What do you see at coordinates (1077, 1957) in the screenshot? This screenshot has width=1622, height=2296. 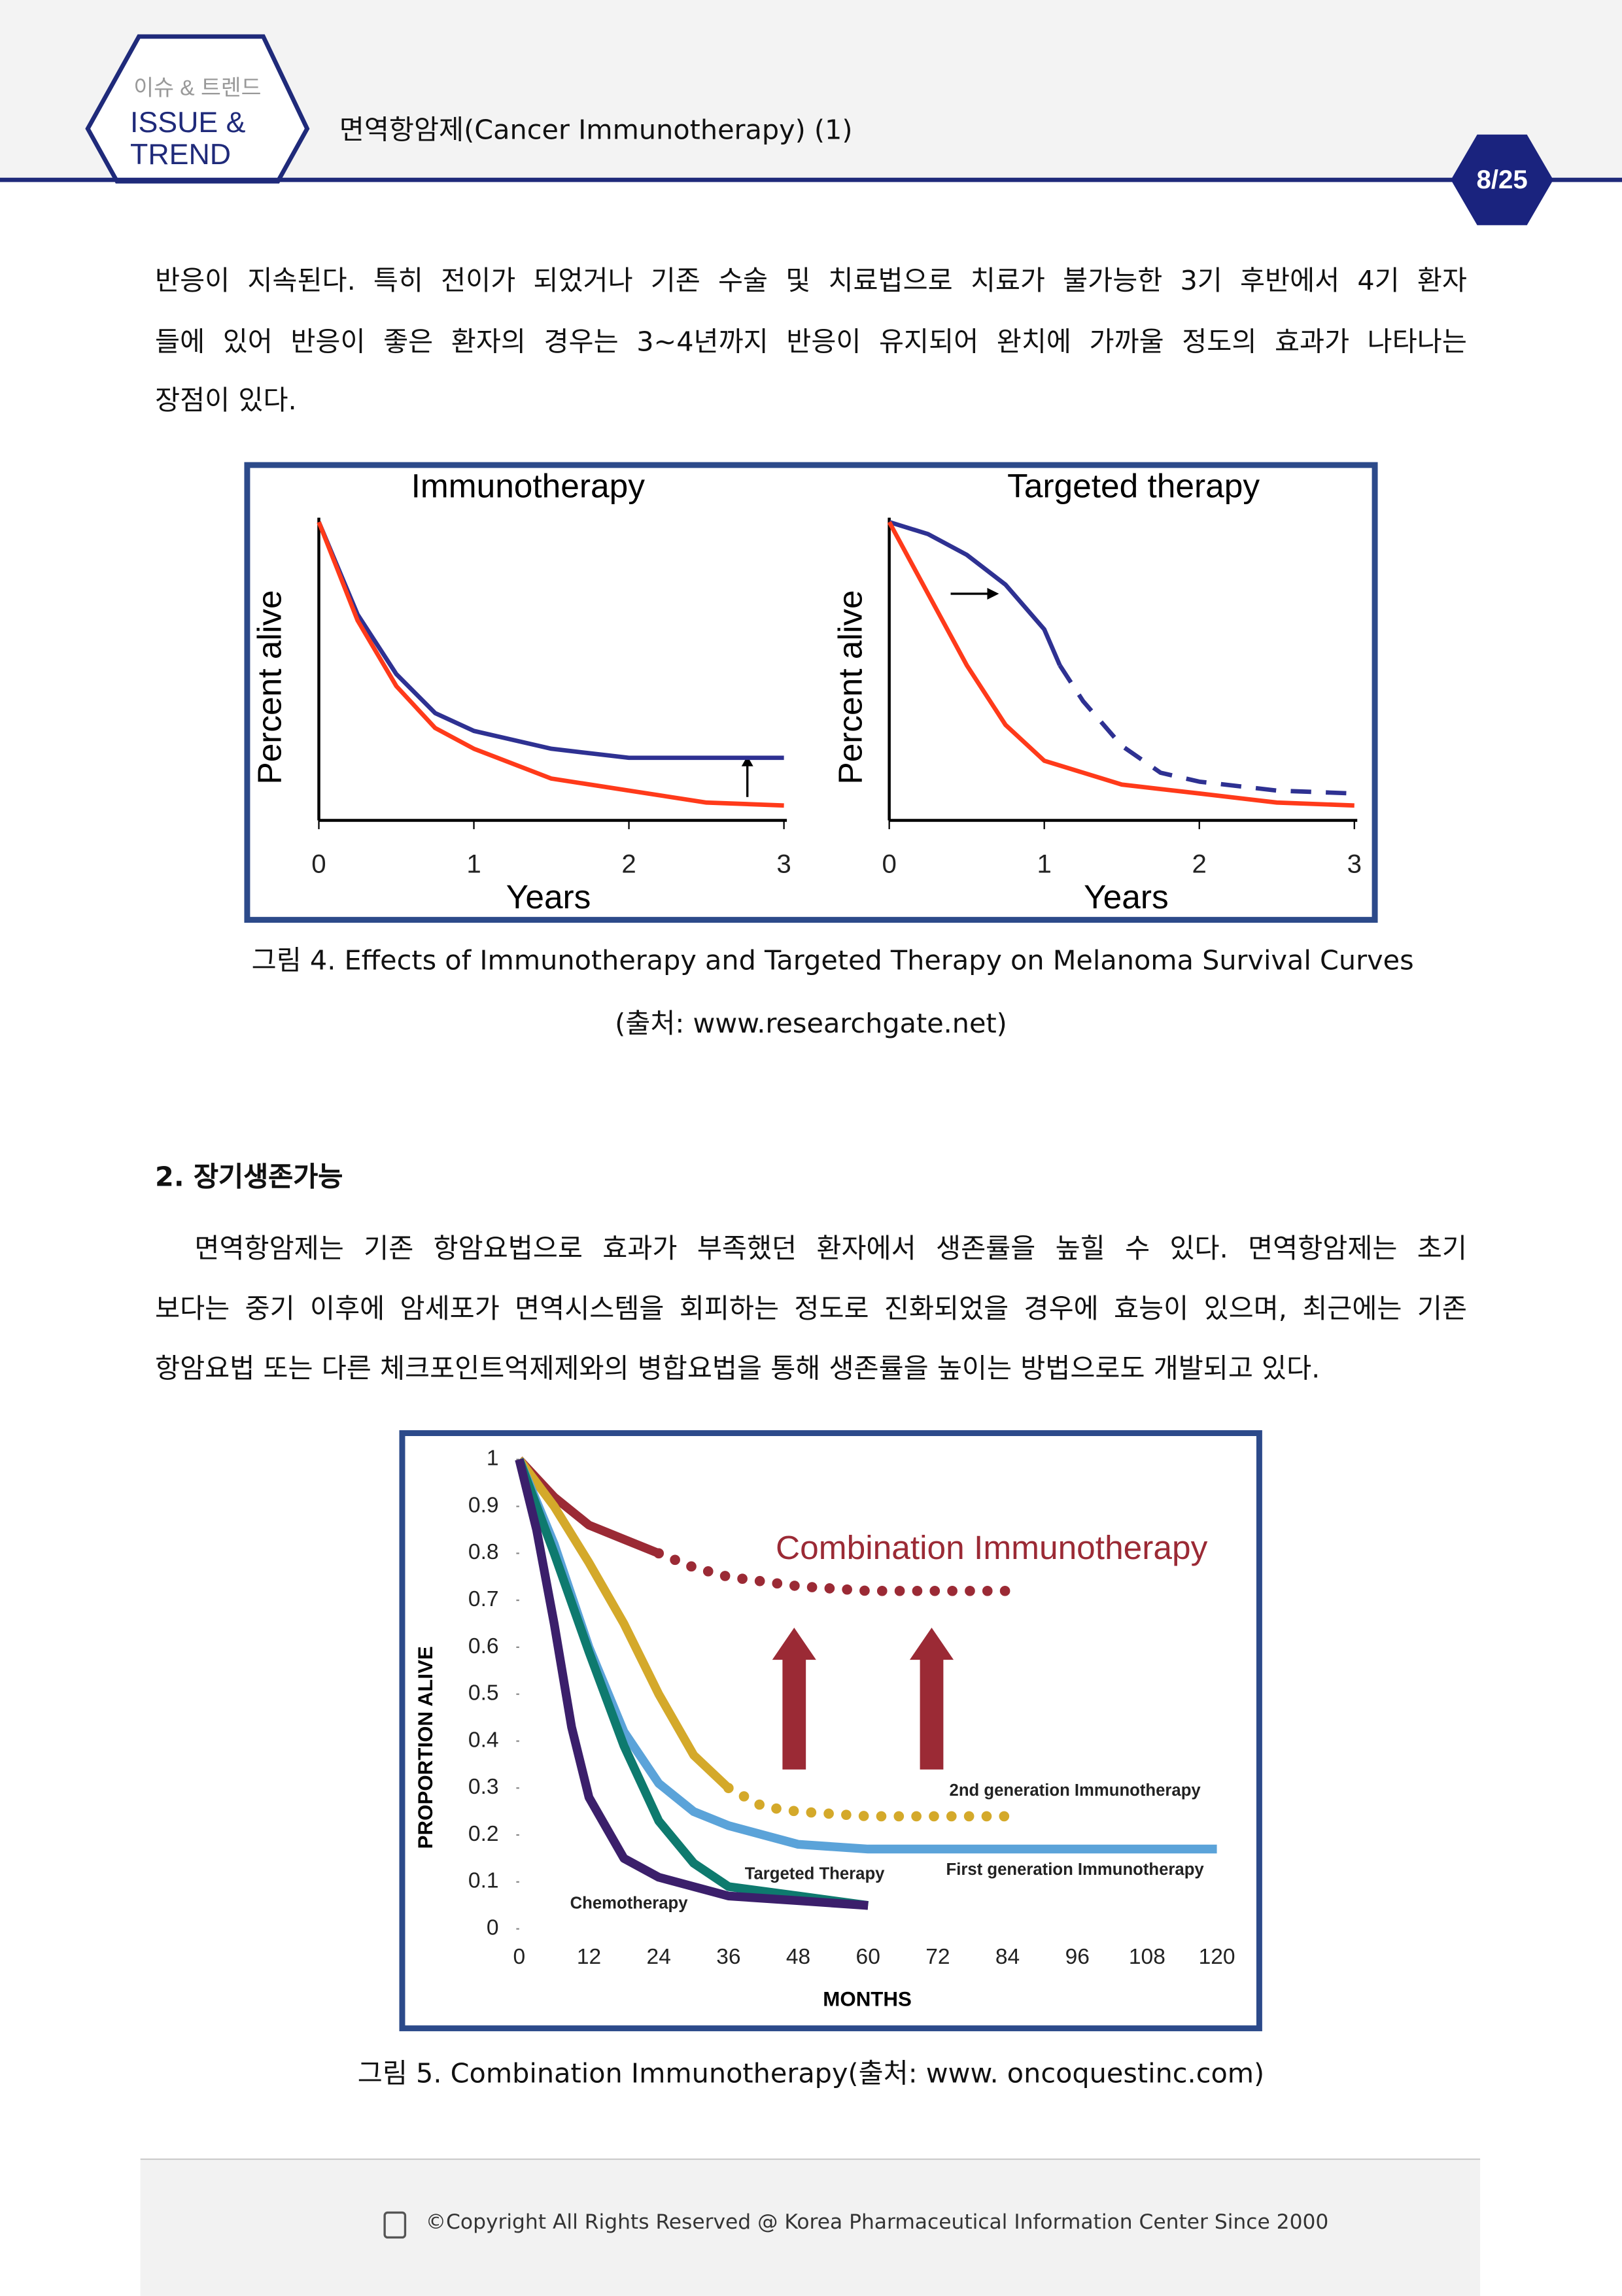 I see `x-tick-label: 96` at bounding box center [1077, 1957].